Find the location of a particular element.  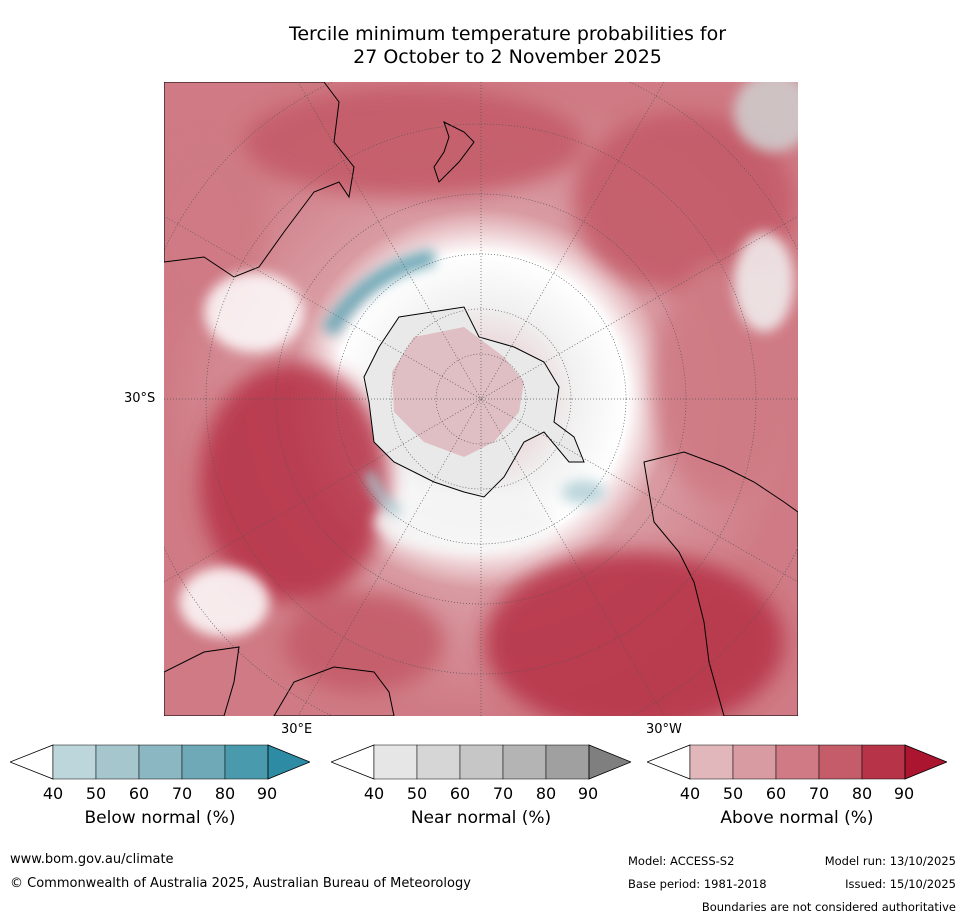

base-period: Base period: 1981-2018 is located at coordinates (697, 884).